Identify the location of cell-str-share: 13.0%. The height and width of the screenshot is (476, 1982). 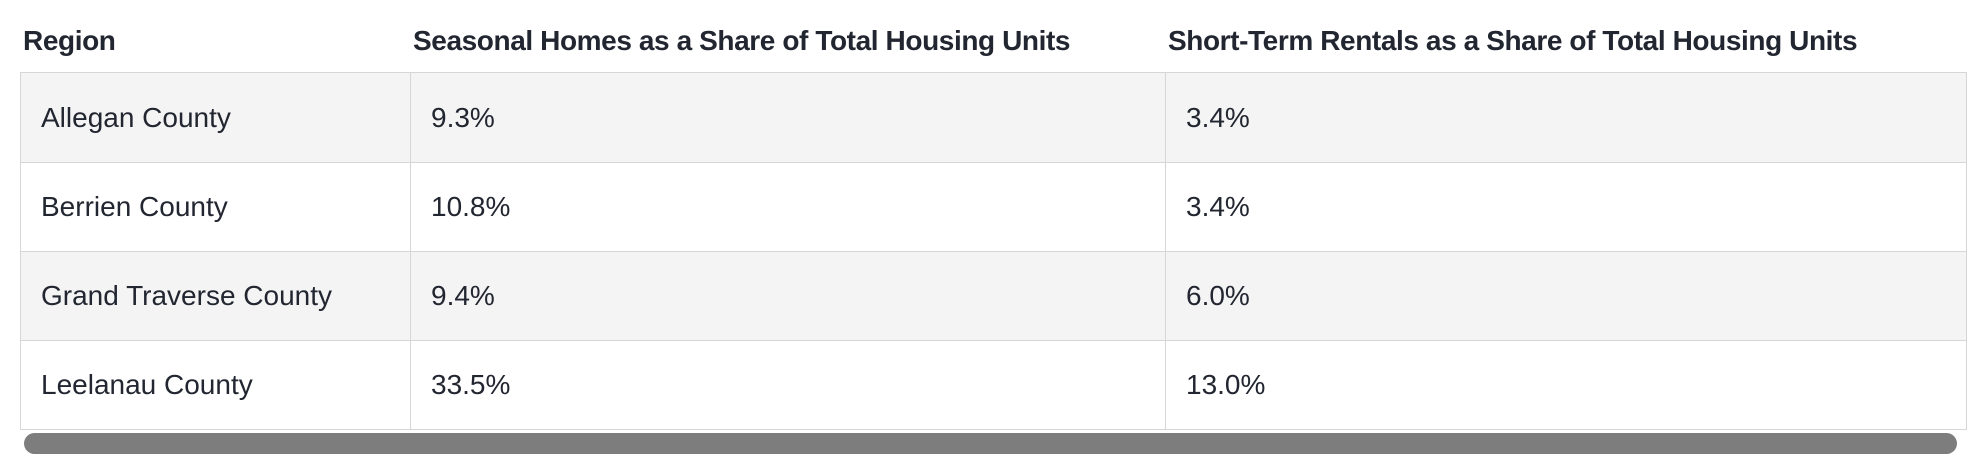
(1226, 384).